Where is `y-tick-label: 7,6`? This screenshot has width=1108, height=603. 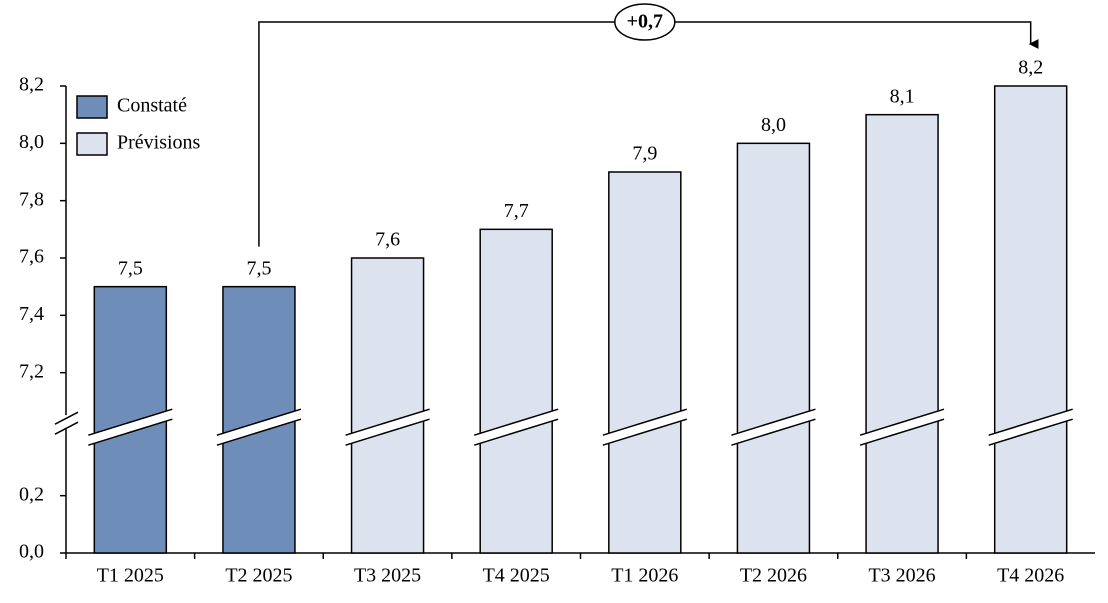
y-tick-label: 7,6 is located at coordinates (31, 257).